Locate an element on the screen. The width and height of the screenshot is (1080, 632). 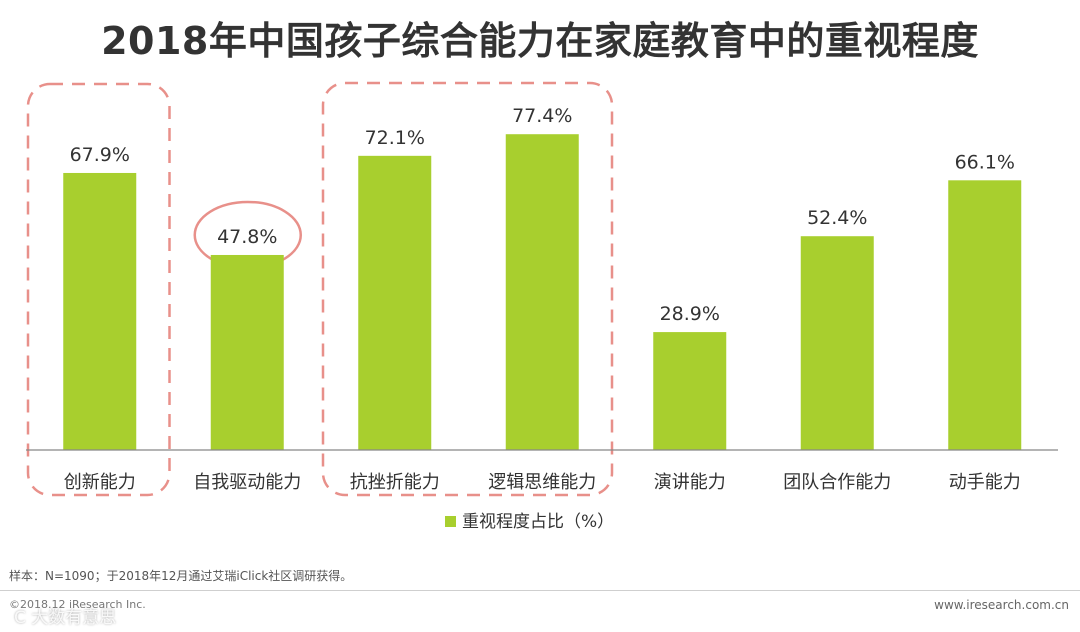
data-label-3: 72.1% is located at coordinates (395, 138).